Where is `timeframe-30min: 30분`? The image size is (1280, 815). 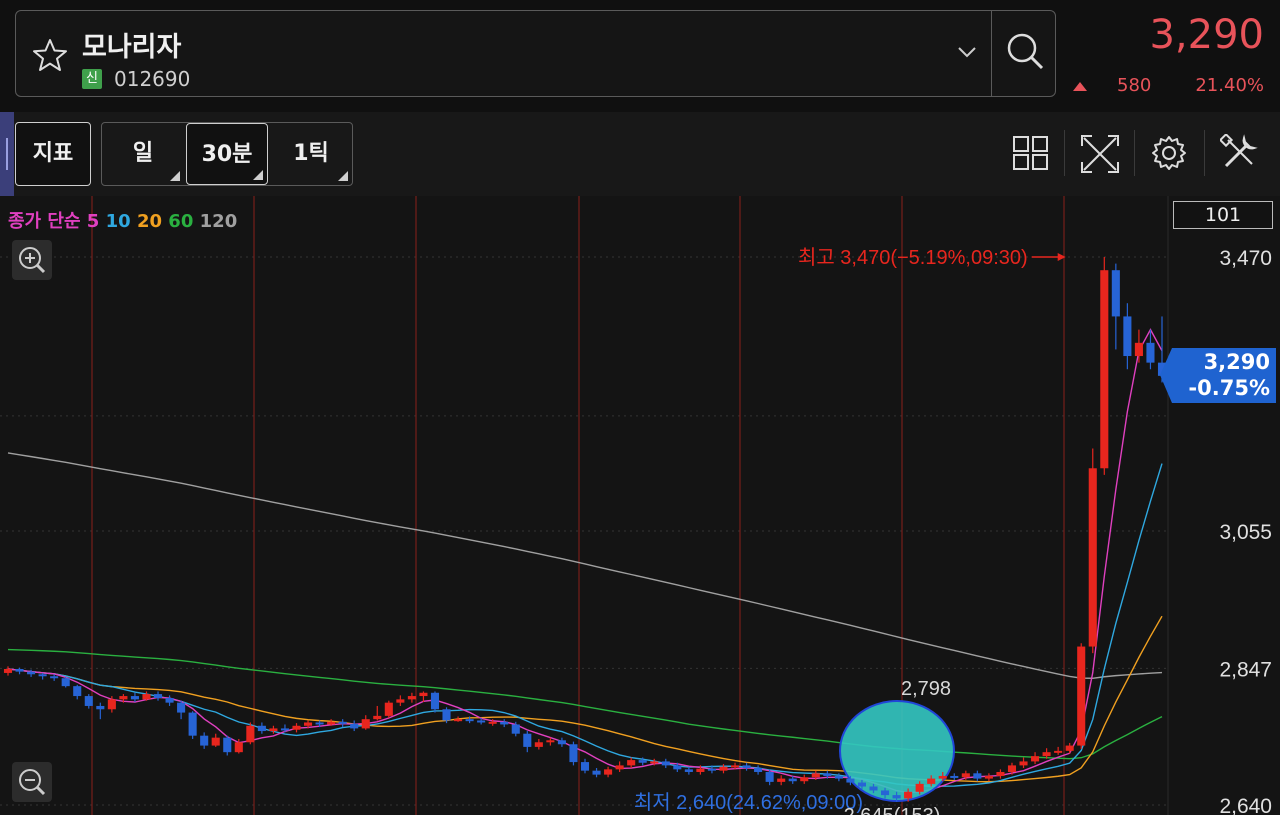 timeframe-30min: 30분 is located at coordinates (227, 154).